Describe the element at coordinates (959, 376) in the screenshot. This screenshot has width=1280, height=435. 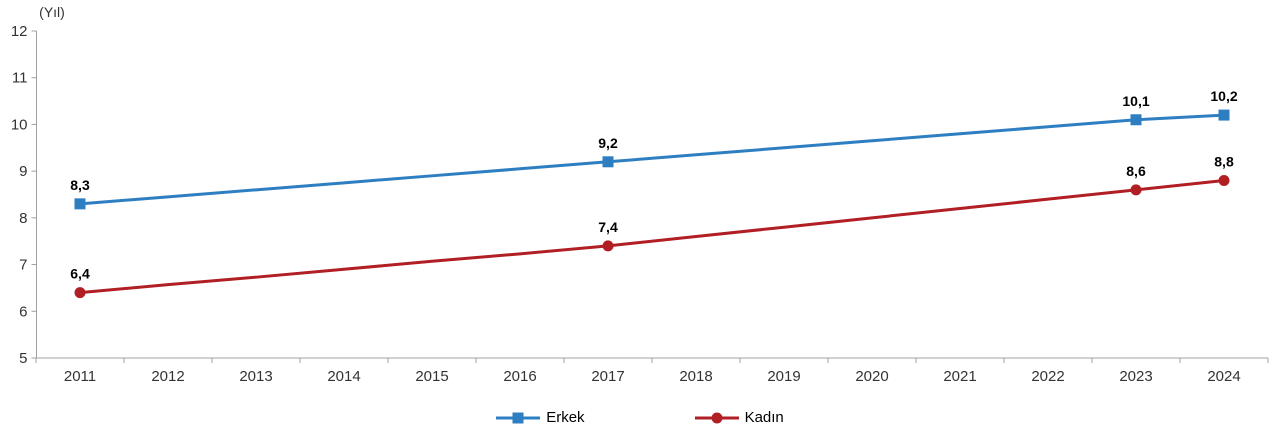
I see `x-axis-tick-label: 2021` at that location.